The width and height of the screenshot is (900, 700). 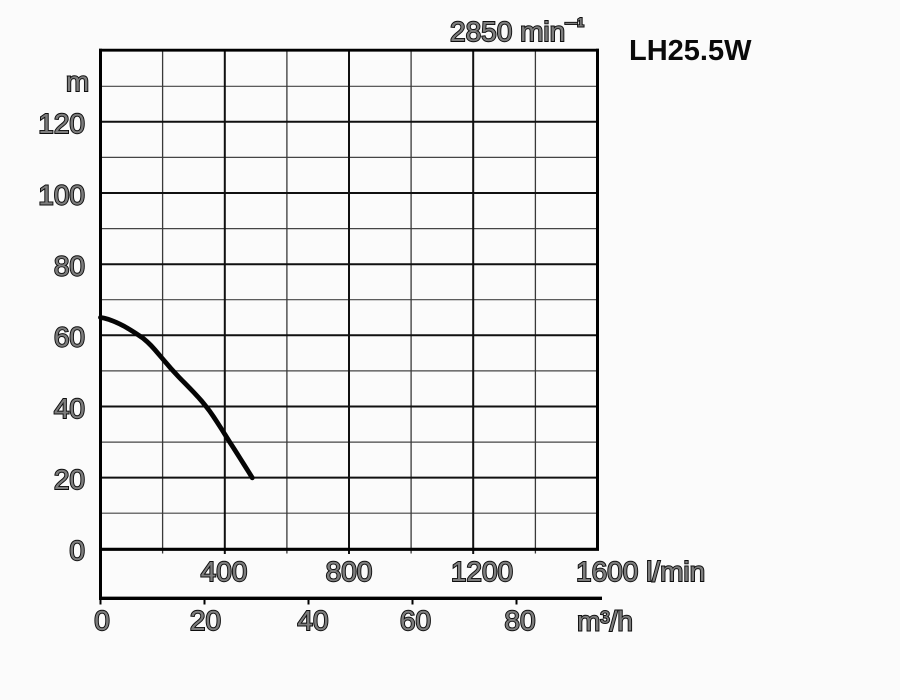 I want to click on svg-text: m³/h, so click(x=605, y=621).